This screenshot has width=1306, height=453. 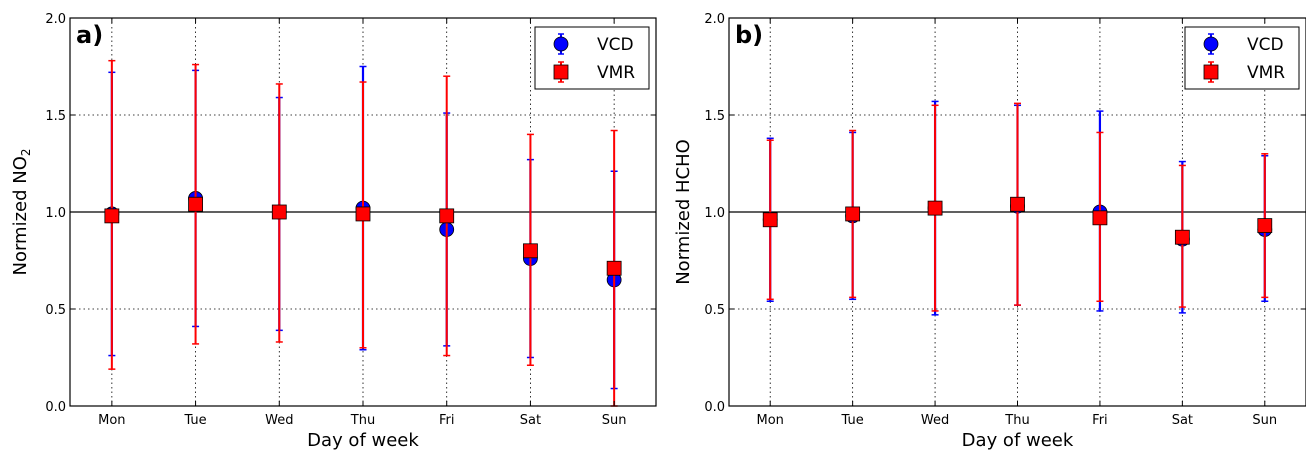 What do you see at coordinates (89, 35) in the screenshot?
I see `panel-label: a)` at bounding box center [89, 35].